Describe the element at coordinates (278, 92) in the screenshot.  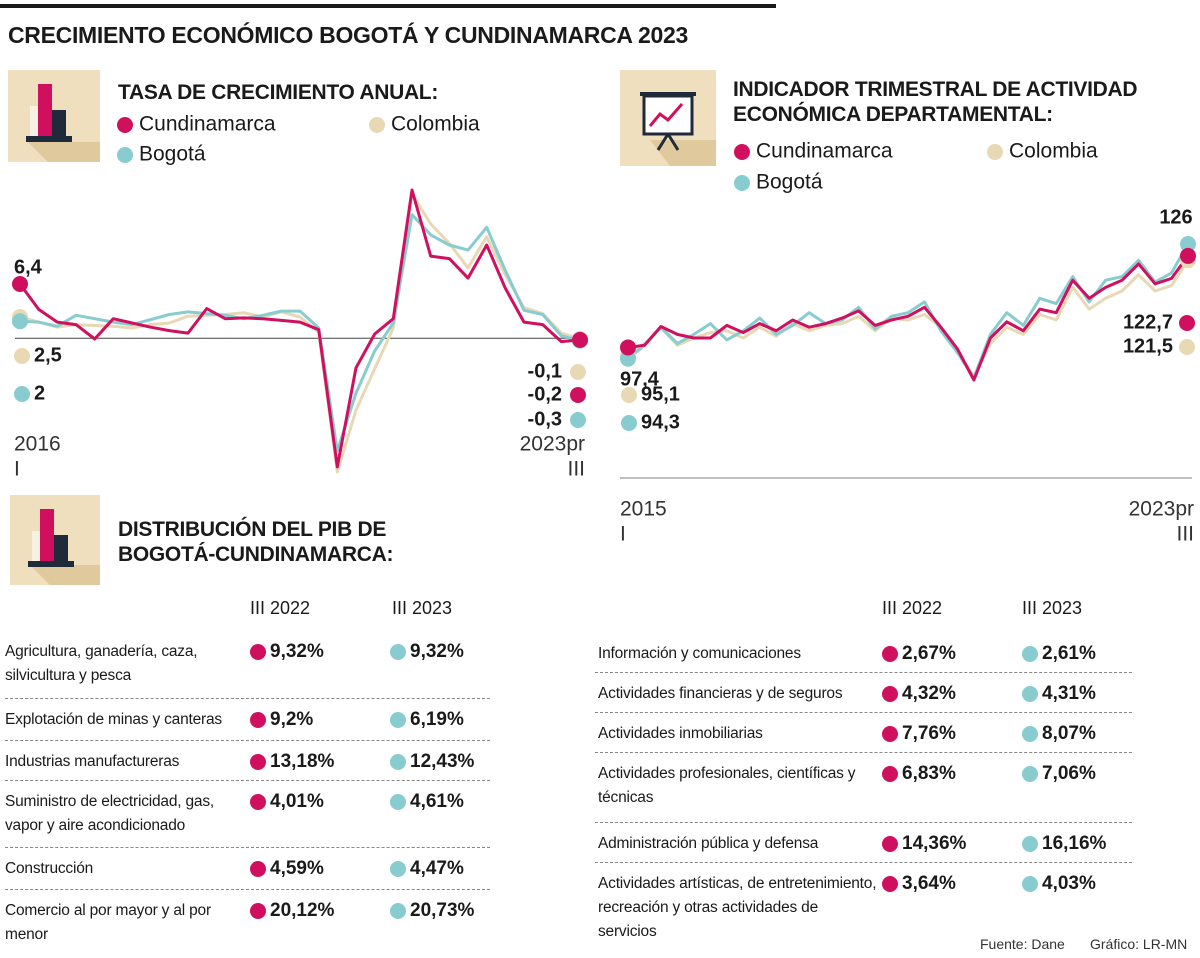
I see `chart-title: TASA DE CRECIMIENTO ANUAL:` at that location.